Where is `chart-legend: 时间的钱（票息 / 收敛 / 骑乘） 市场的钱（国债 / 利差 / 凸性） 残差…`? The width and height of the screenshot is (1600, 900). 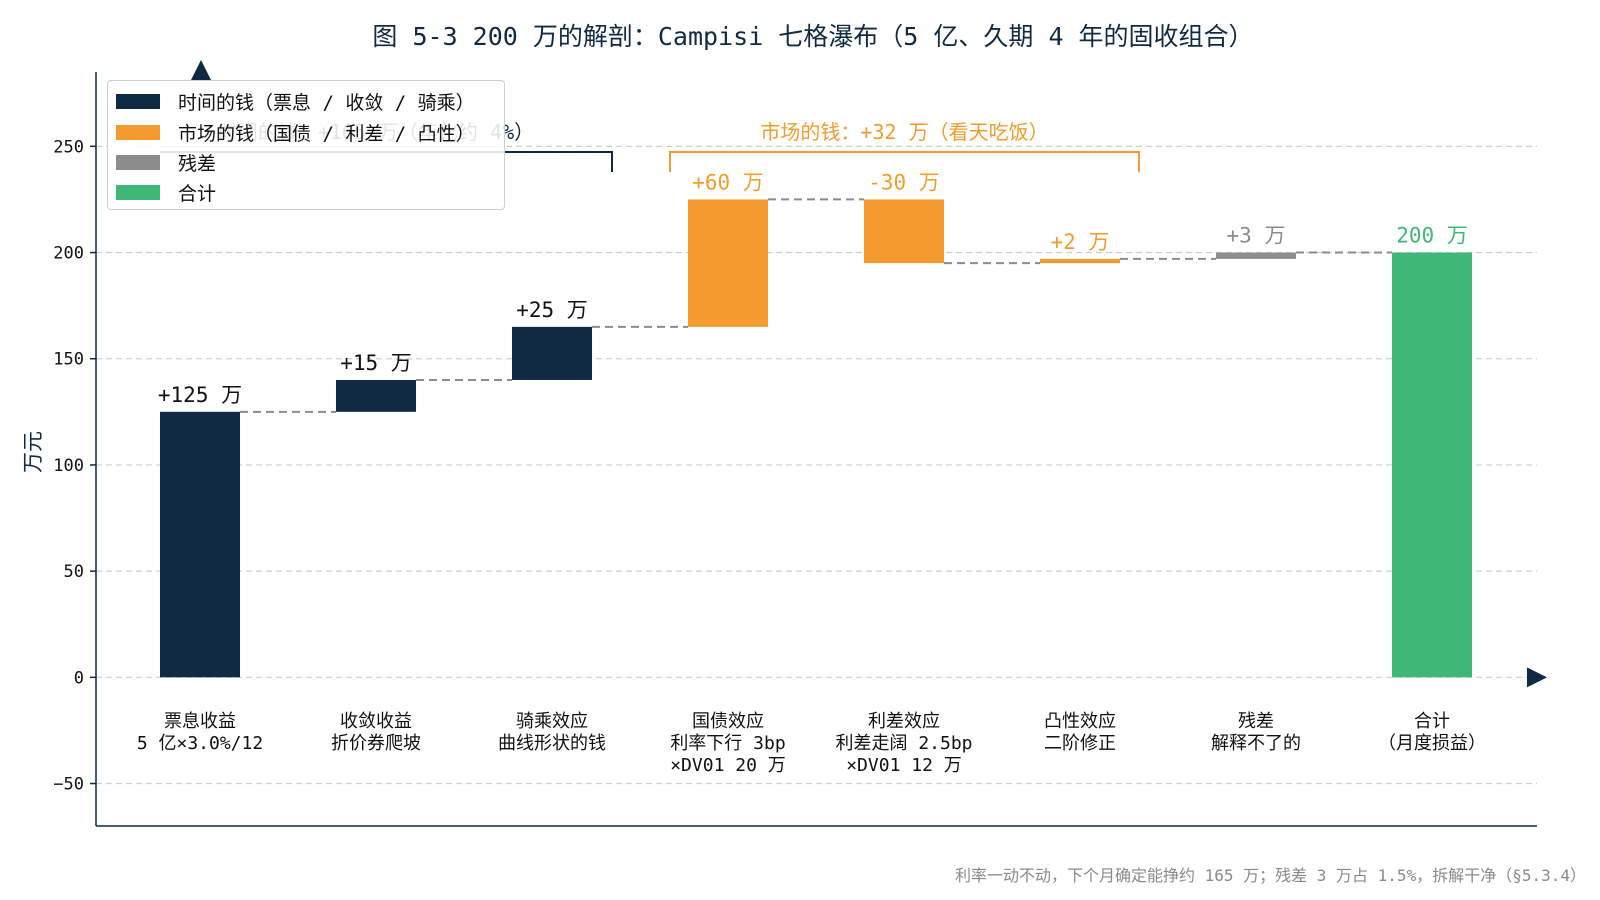
chart-legend: 时间的钱（票息 / 收敛 / 骑乘） 市场的钱（国债 / 利差 / 凸性） 残差… is located at coordinates (306, 145).